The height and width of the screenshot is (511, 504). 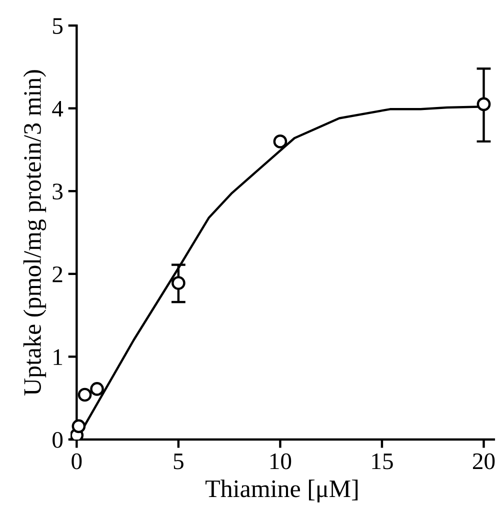 I want to click on x-tick-label: 20, so click(x=483, y=461).